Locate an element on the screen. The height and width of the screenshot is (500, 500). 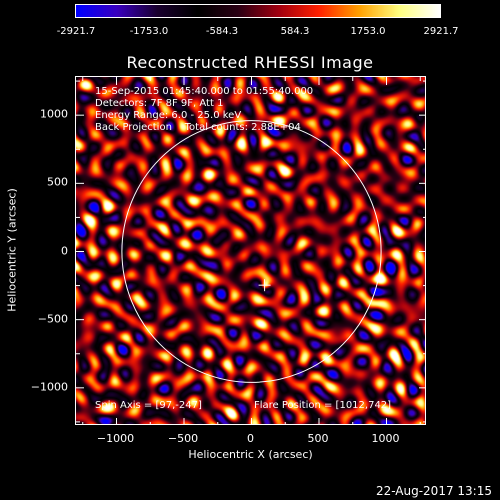
colorbar-tick-label: -584.3 is located at coordinates (222, 31).